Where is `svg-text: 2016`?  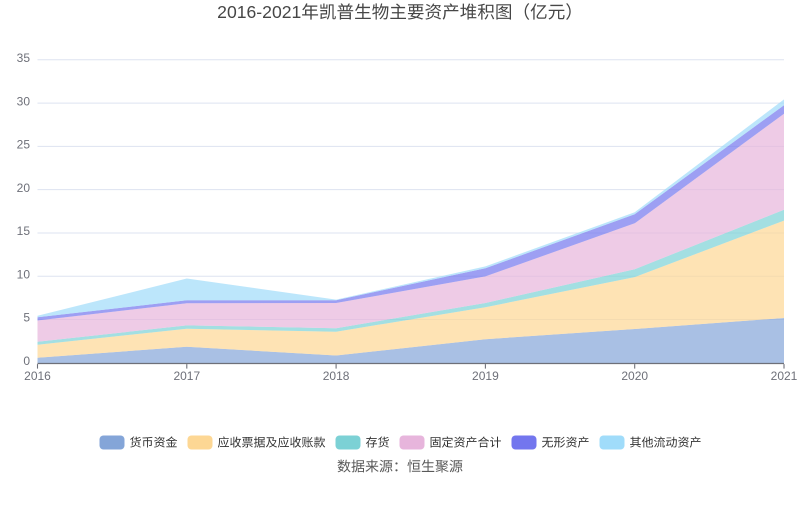 svg-text: 2016 is located at coordinates (37, 376).